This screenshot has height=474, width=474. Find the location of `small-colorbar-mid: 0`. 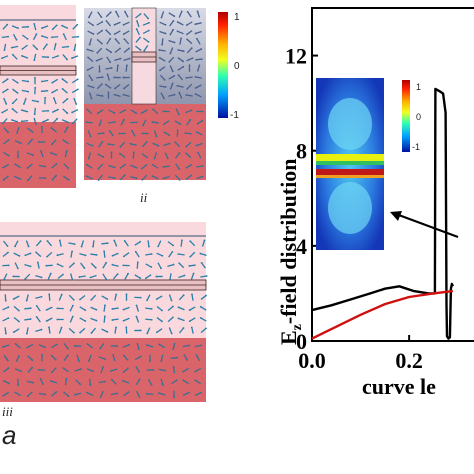

small-colorbar-mid: 0 is located at coordinates (237, 66).